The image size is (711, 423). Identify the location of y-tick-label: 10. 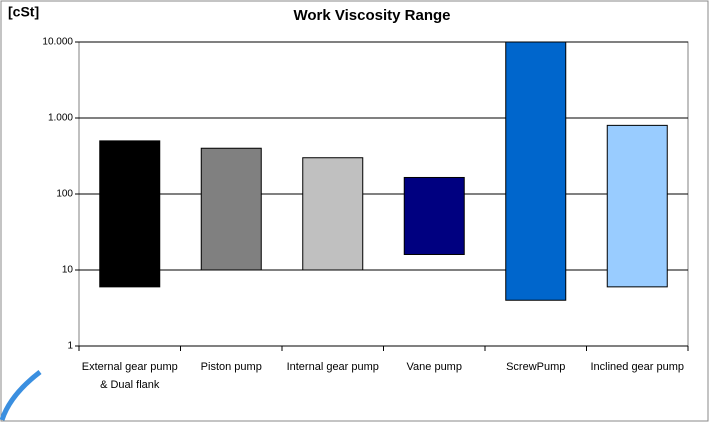
(68, 270).